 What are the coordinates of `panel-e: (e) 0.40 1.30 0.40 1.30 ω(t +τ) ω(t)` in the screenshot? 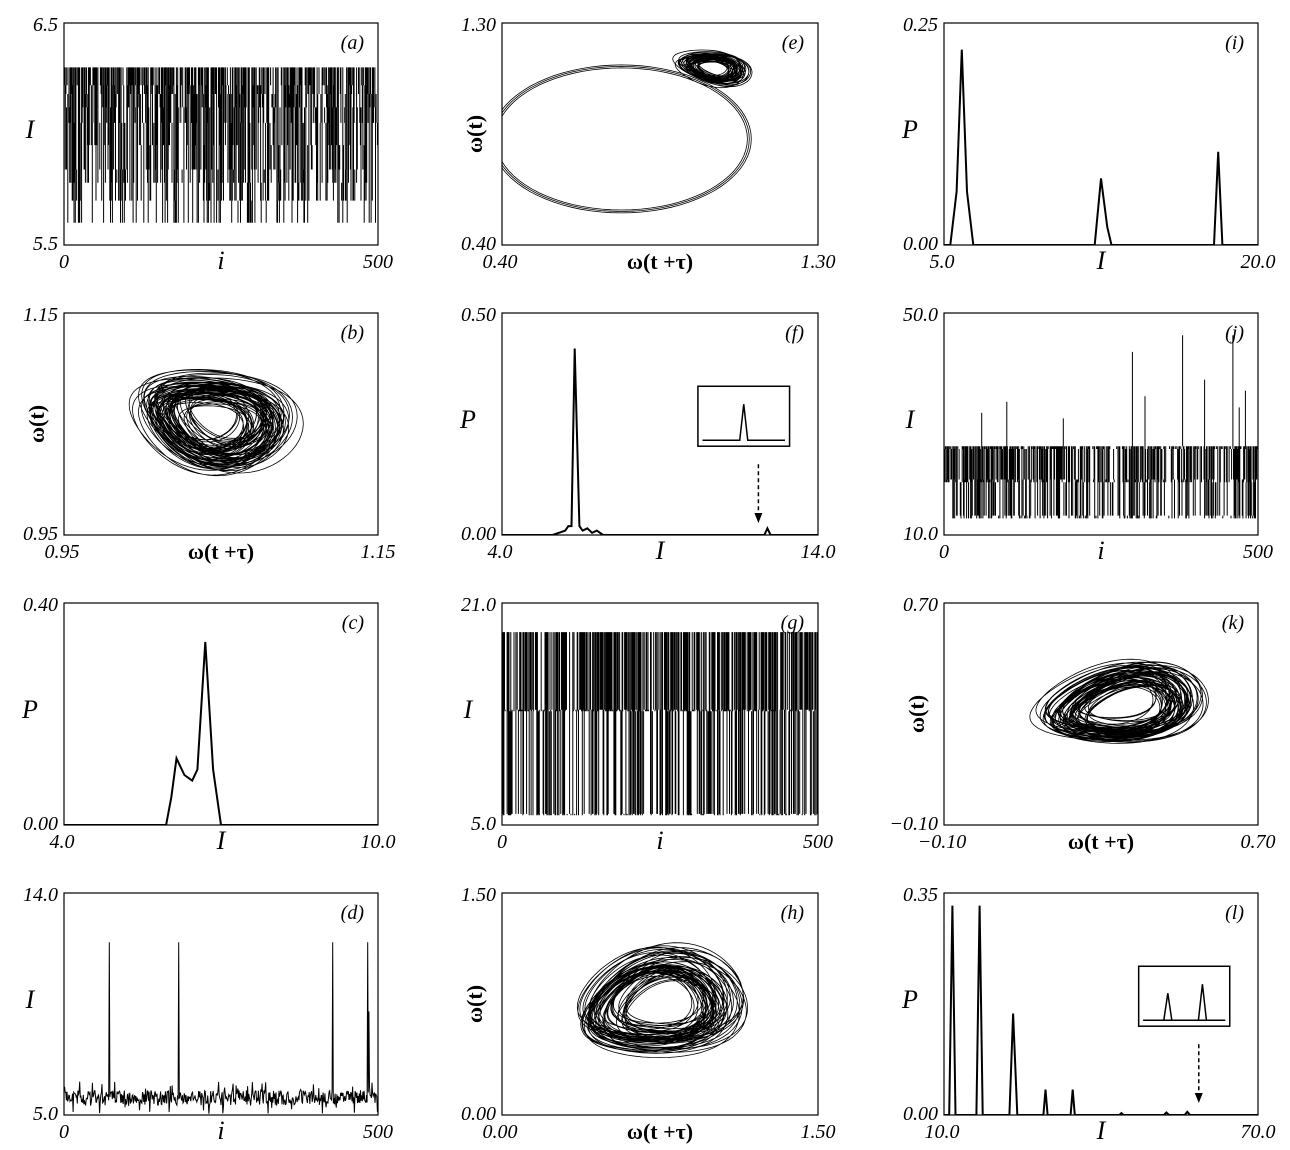 It's located at (648, 144).